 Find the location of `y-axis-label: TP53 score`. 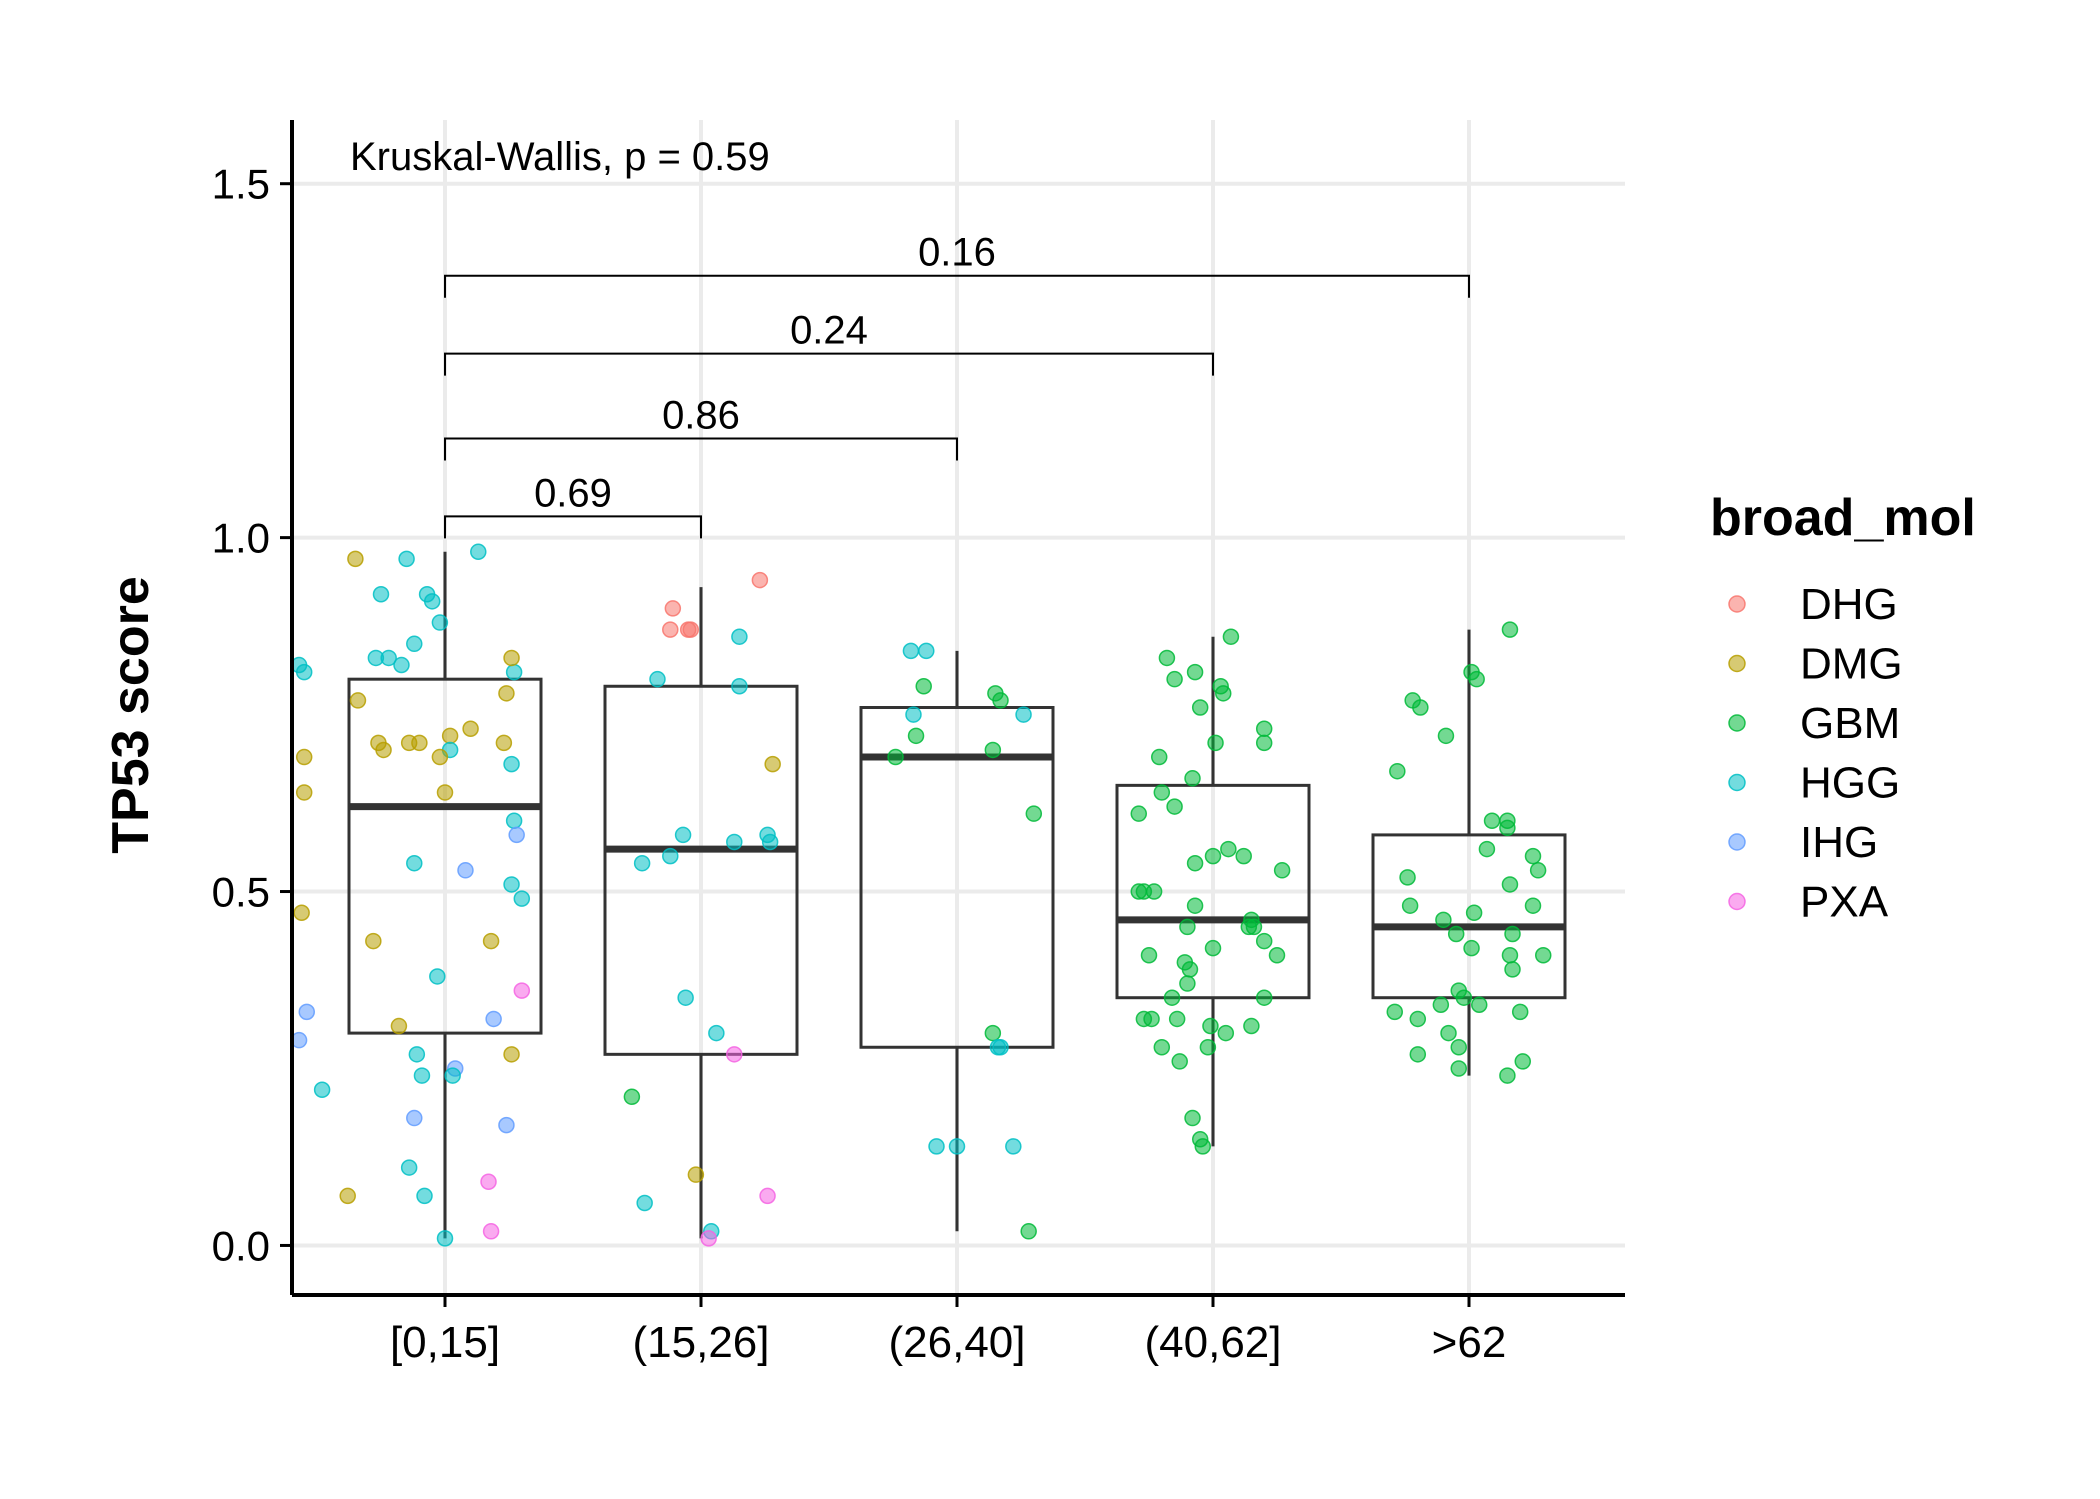

y-axis-label: TP53 score is located at coordinates (131, 715).